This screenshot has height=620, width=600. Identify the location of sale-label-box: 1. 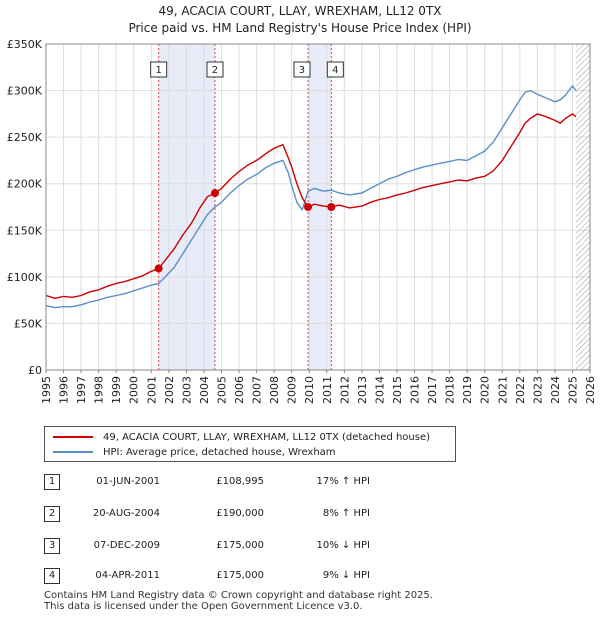
(159, 69).